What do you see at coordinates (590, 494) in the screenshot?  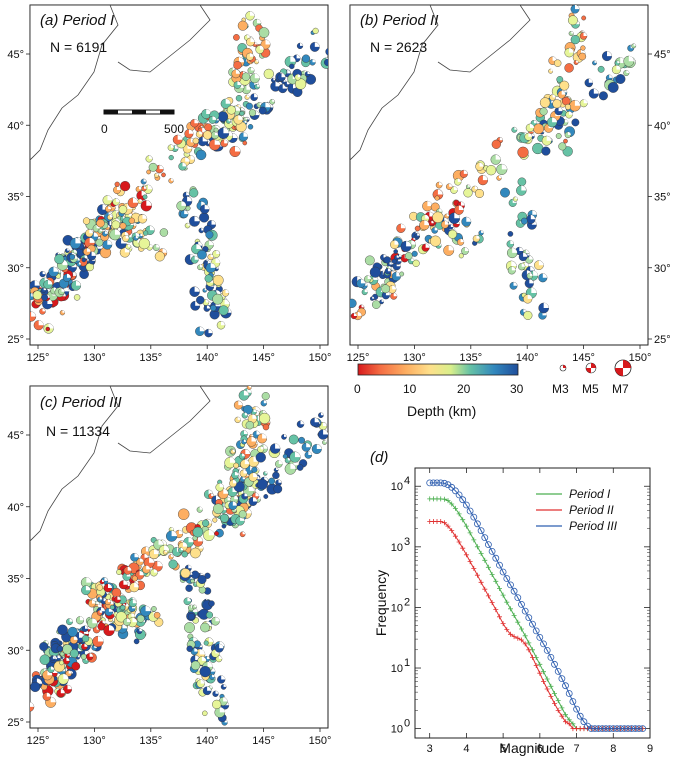 I see `legend-label: Period I` at bounding box center [590, 494].